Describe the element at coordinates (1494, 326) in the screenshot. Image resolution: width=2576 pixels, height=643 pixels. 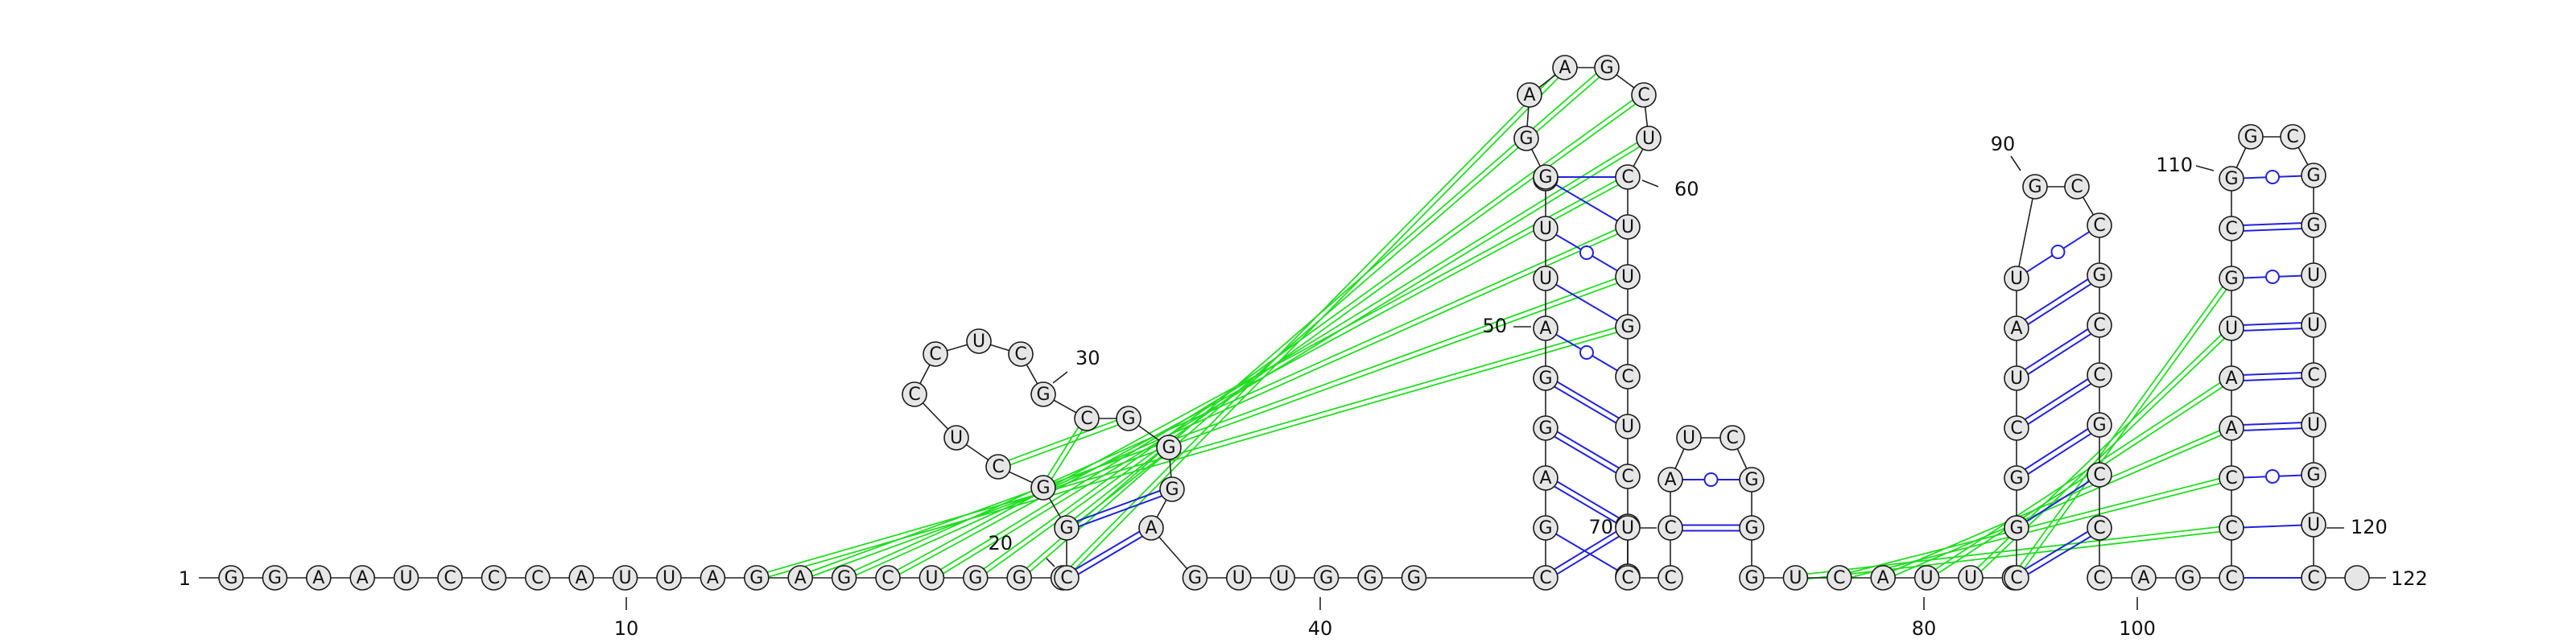
I see `position-label: 50` at that location.